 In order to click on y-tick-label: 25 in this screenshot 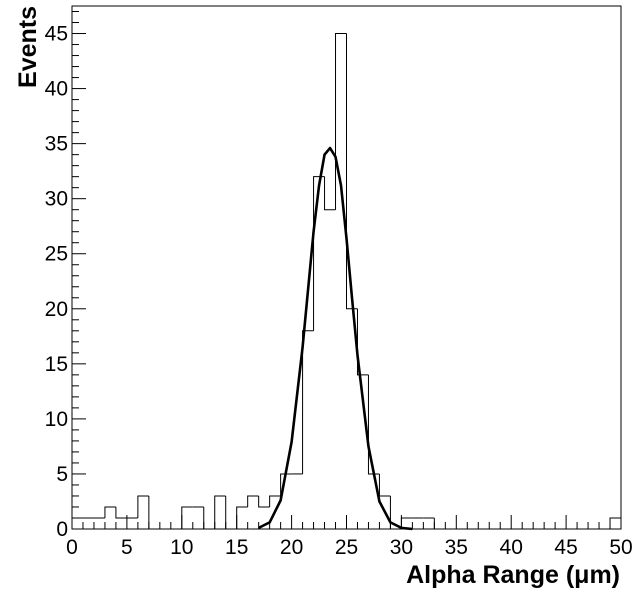, I will do `click(56, 254)`.